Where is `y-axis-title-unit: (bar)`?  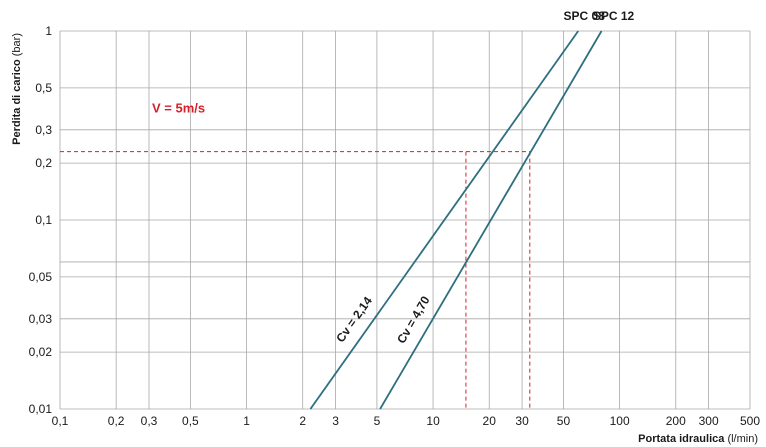 y-axis-title-unit: (bar) is located at coordinates (17, 44).